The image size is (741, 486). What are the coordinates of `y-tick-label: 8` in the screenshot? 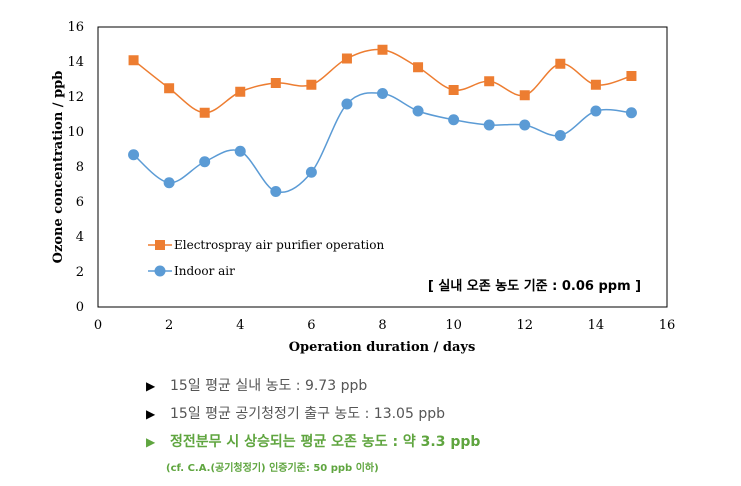 It's located at (80, 167).